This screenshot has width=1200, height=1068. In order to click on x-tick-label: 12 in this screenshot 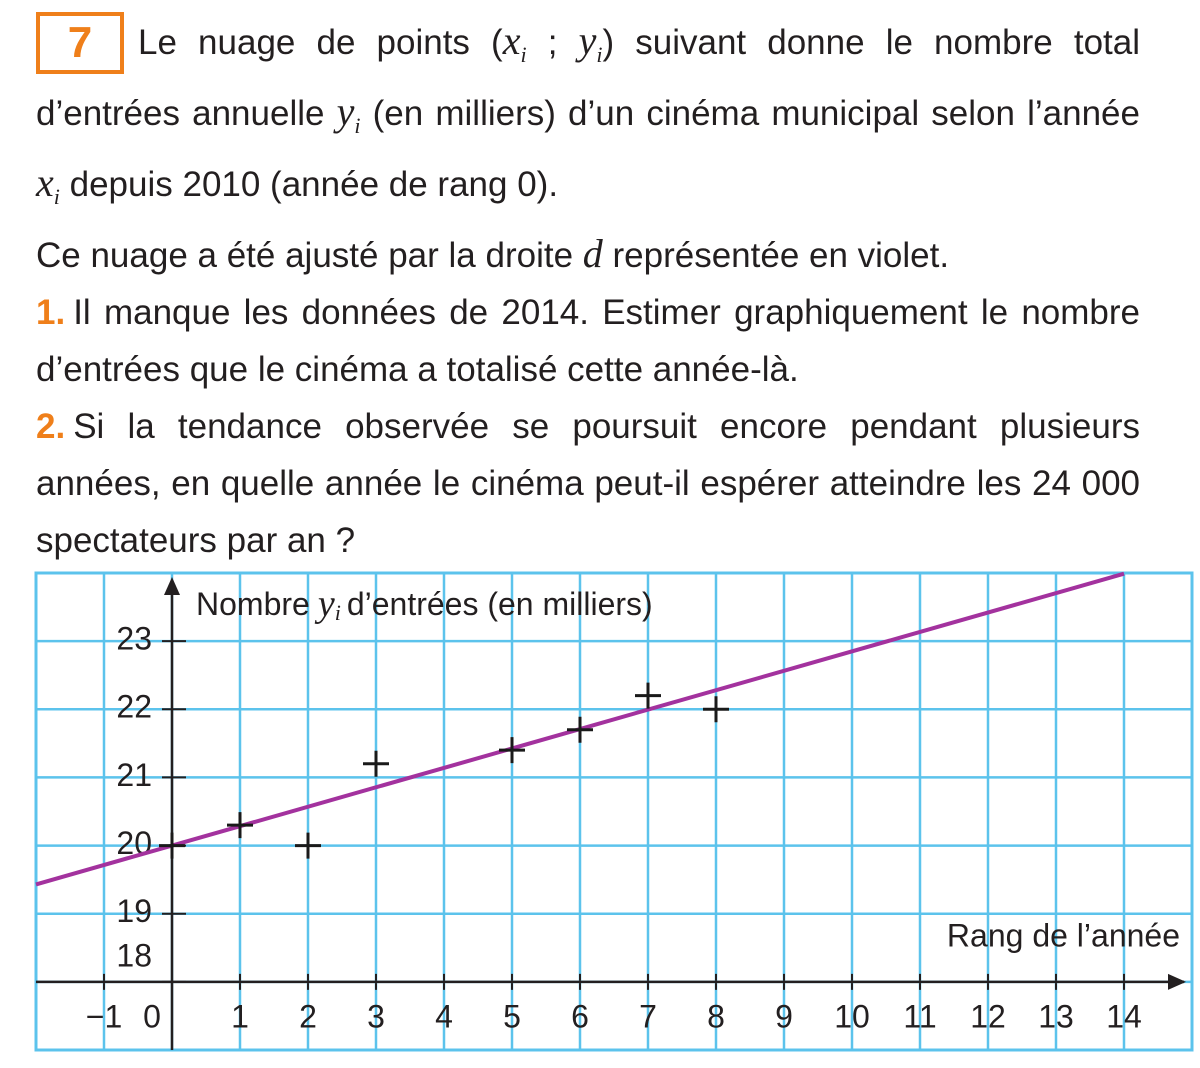, I will do `click(988, 1016)`.